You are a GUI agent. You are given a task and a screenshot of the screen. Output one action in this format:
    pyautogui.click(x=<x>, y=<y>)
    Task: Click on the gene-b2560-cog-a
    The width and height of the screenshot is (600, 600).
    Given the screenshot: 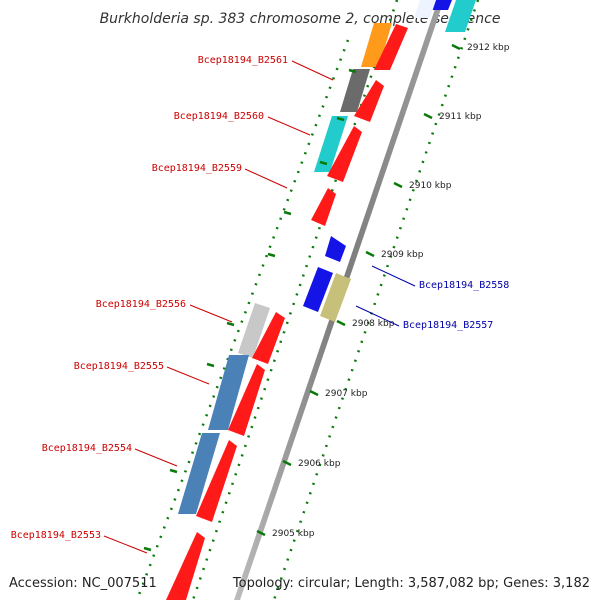 What is the action you would take?
    pyautogui.click(x=355, y=90)
    